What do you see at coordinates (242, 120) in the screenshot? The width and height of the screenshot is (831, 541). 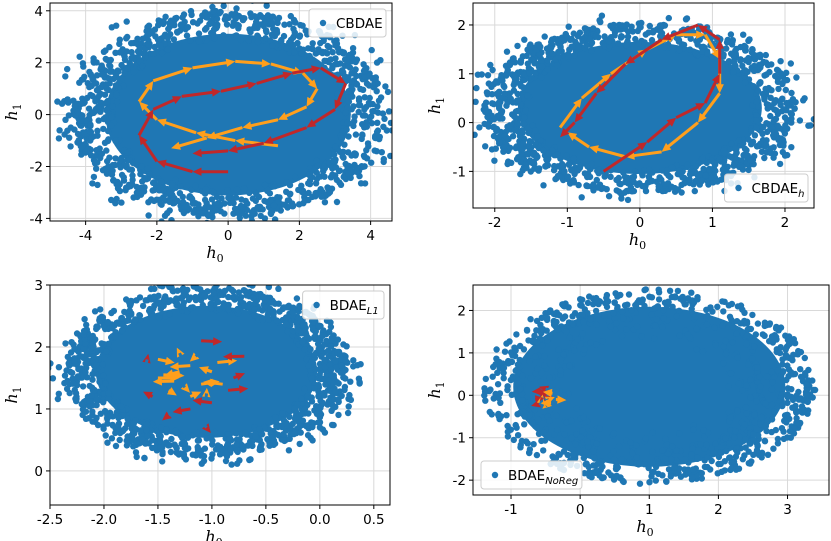 I see `series-red` at bounding box center [242, 120].